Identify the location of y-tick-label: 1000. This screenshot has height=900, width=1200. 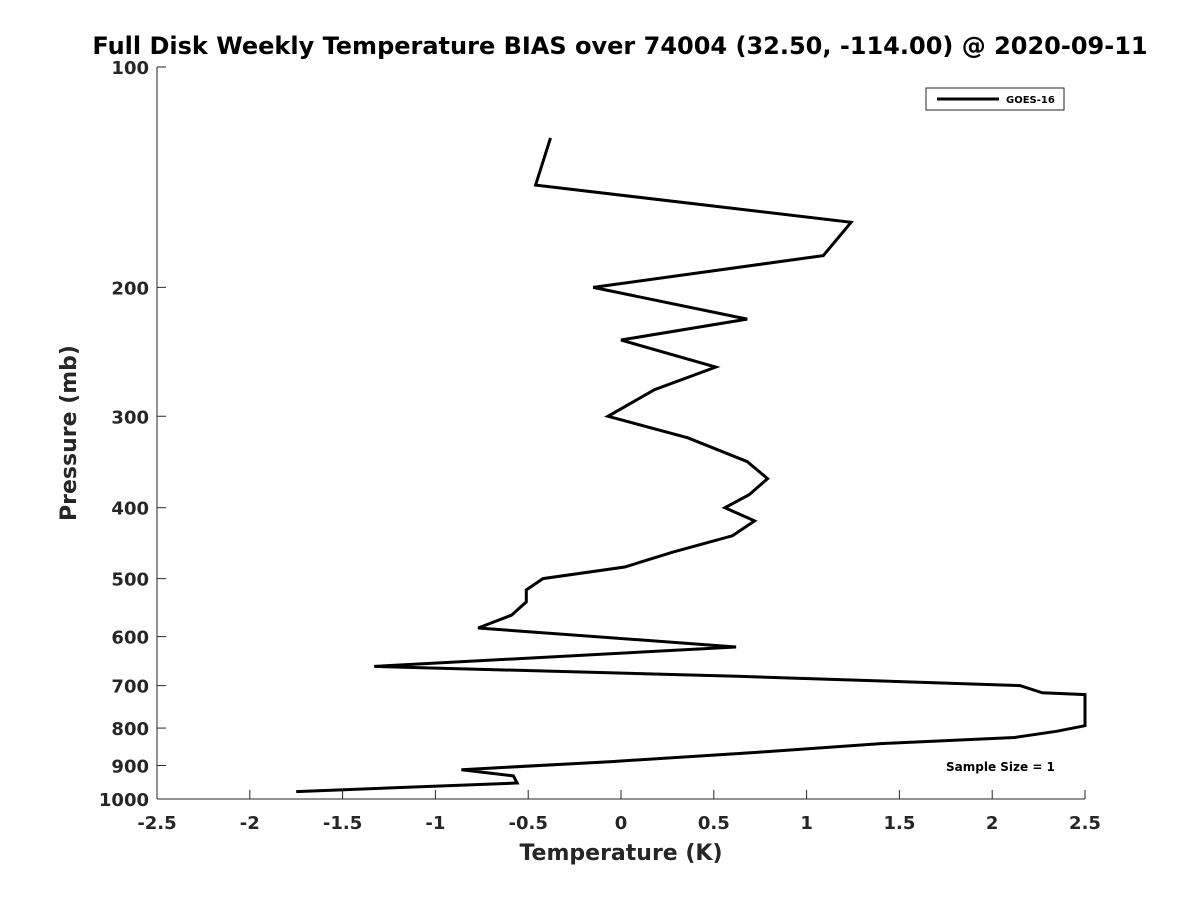
(124, 800).